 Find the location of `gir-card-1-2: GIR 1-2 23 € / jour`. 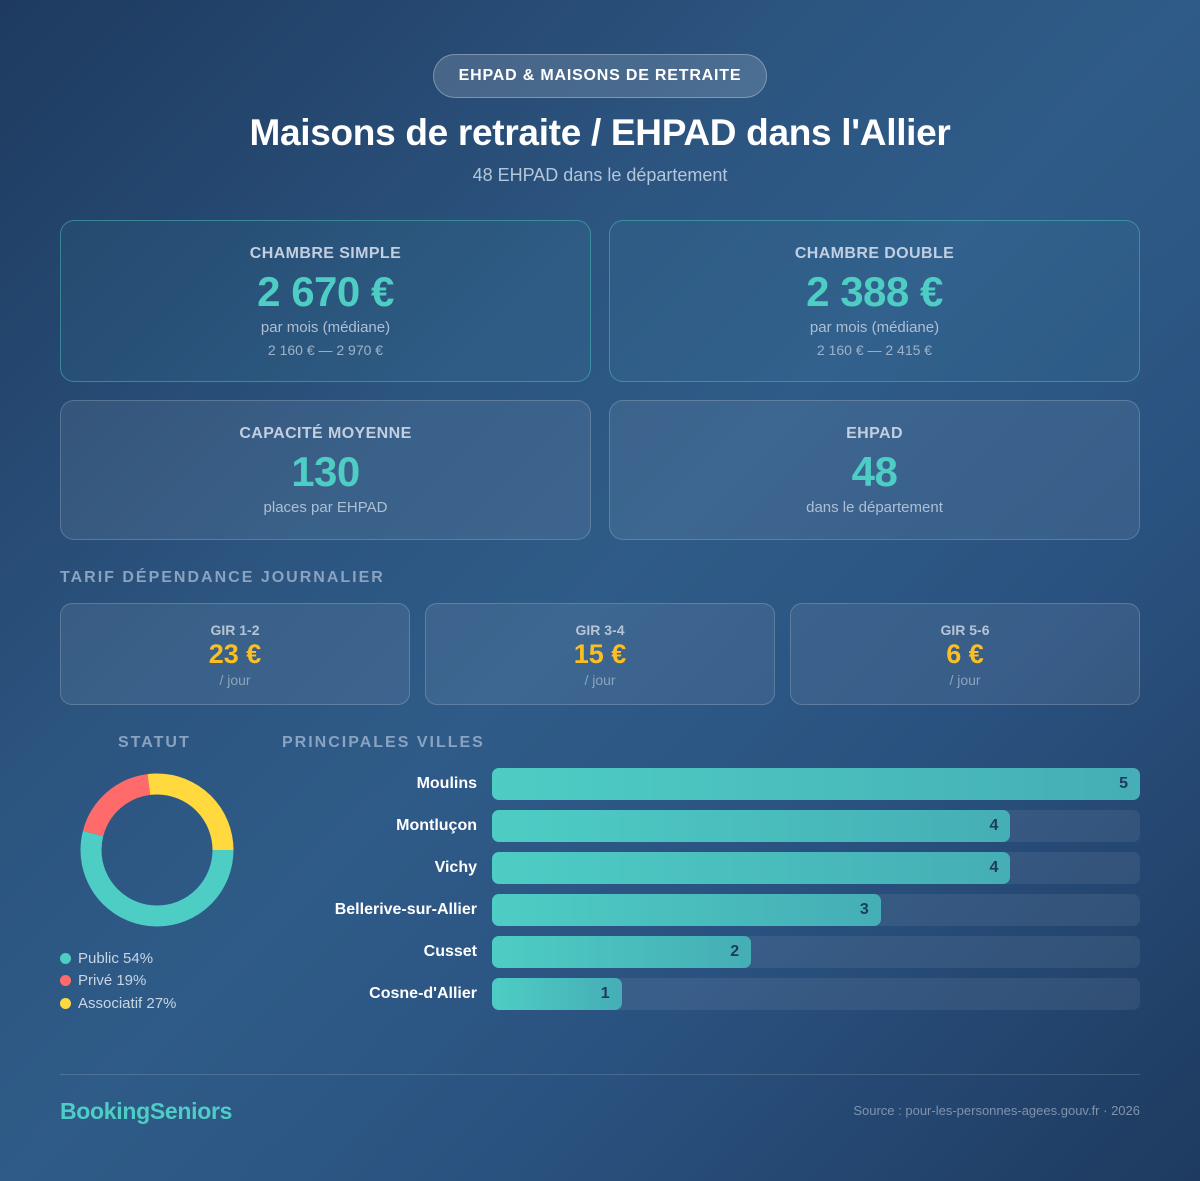

gir-card-1-2: GIR 1-2 23 € / jour is located at coordinates (235, 654).